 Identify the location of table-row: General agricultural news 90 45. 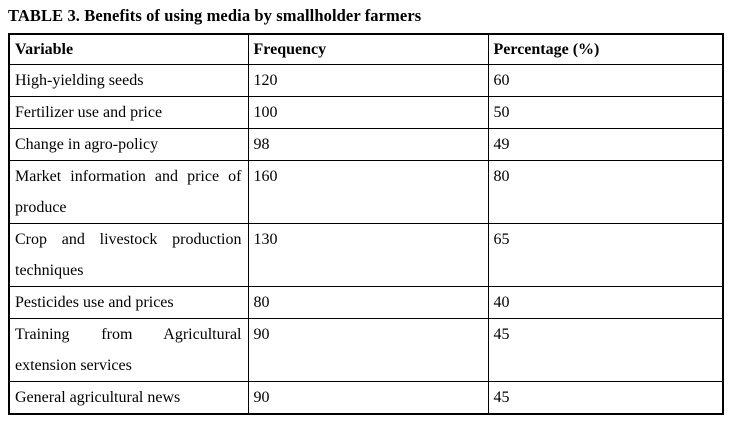
(366, 398).